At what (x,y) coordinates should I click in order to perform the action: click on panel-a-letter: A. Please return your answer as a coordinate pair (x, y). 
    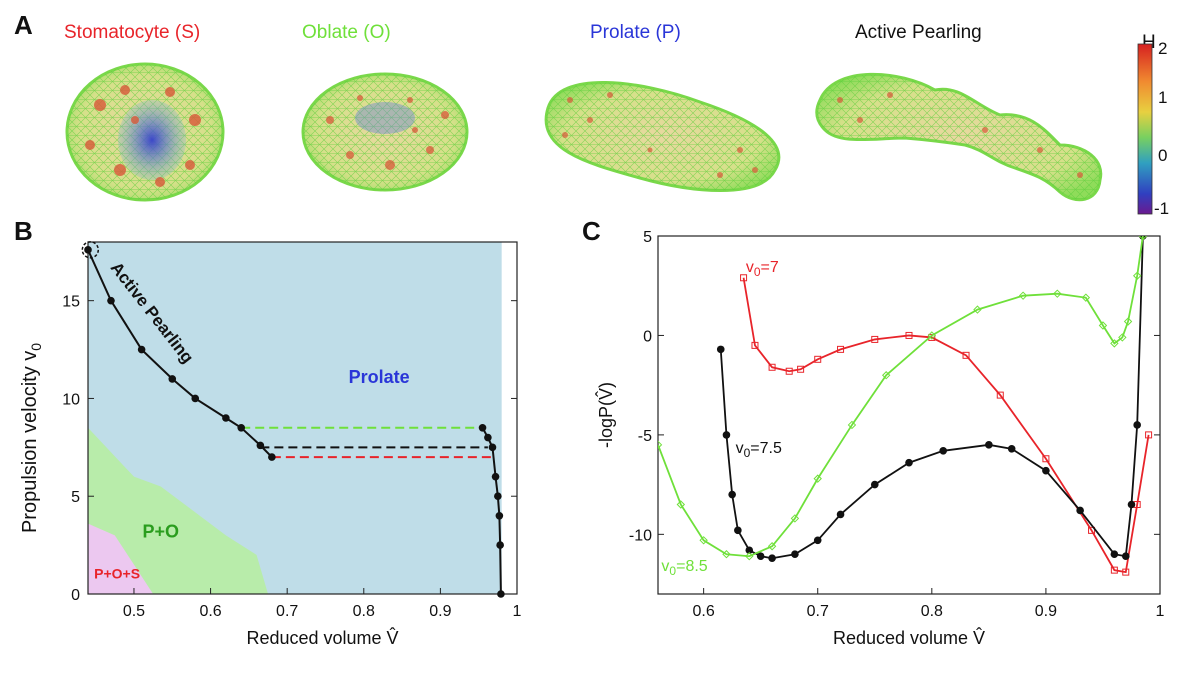
    Looking at the image, I should click on (23, 25).